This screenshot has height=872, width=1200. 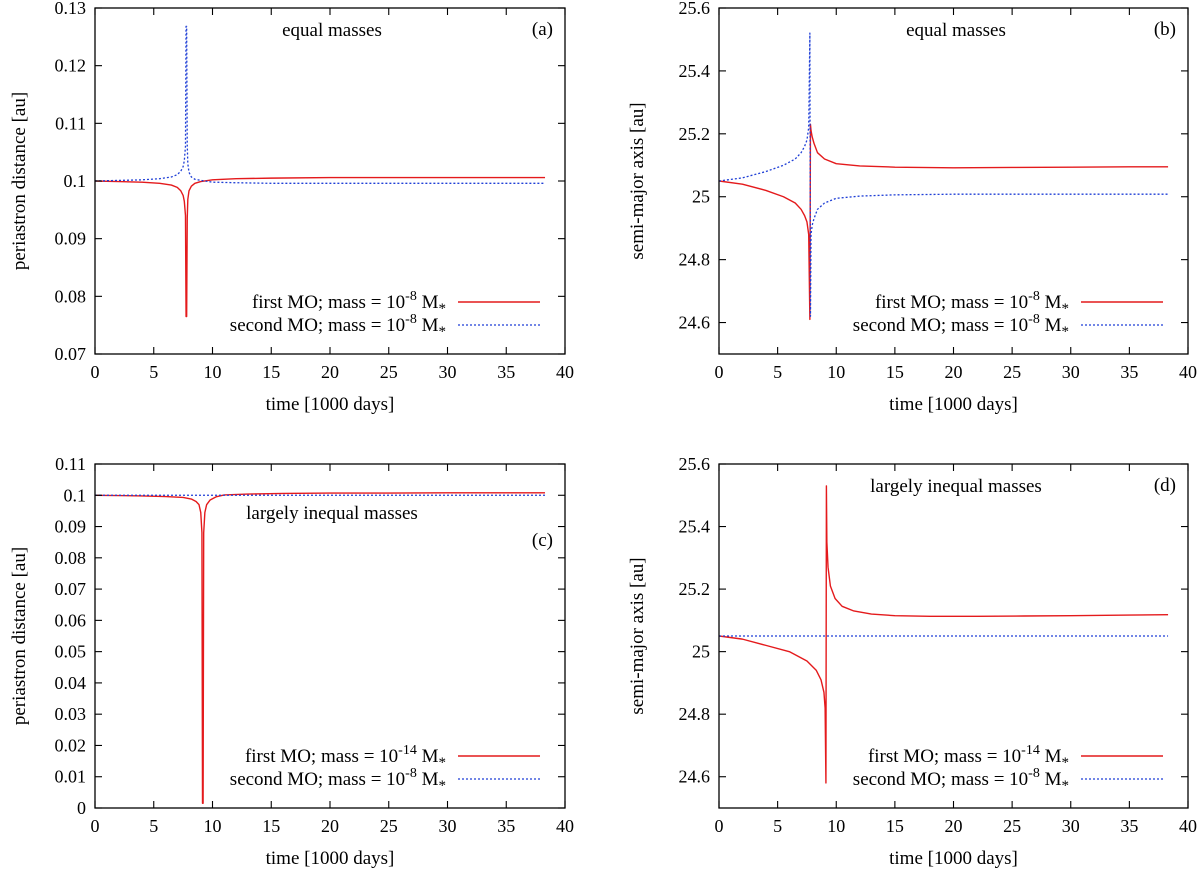 What do you see at coordinates (542, 540) in the screenshot?
I see `panel-tag: (c)` at bounding box center [542, 540].